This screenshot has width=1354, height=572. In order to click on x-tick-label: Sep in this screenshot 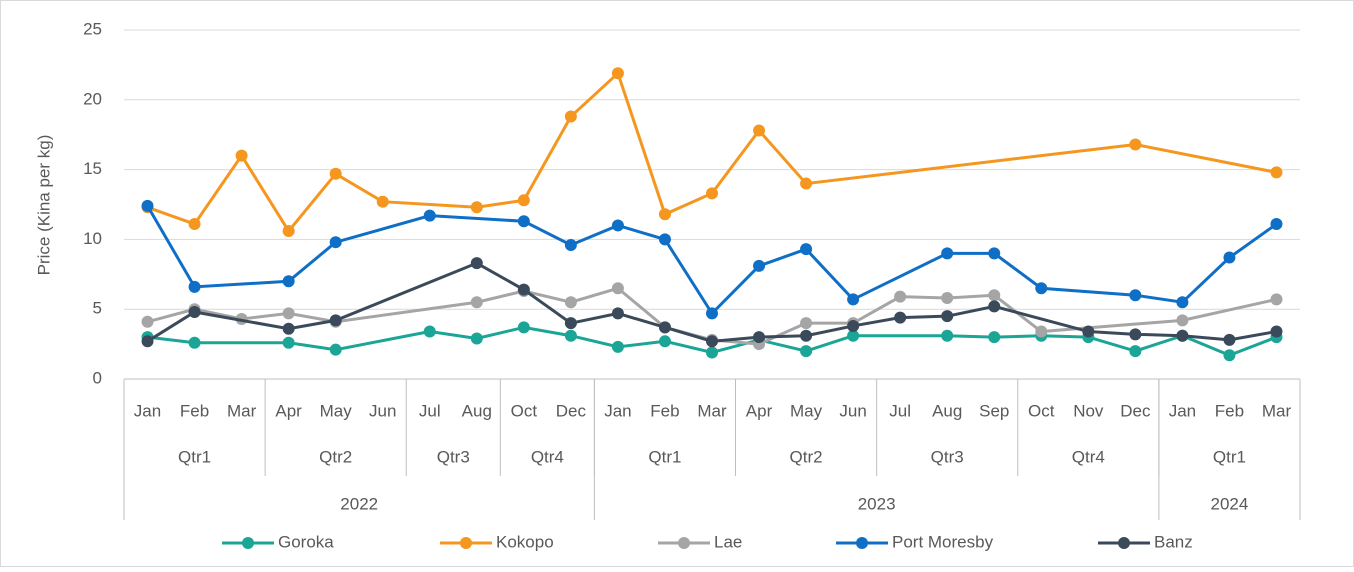, I will do `click(994, 410)`.